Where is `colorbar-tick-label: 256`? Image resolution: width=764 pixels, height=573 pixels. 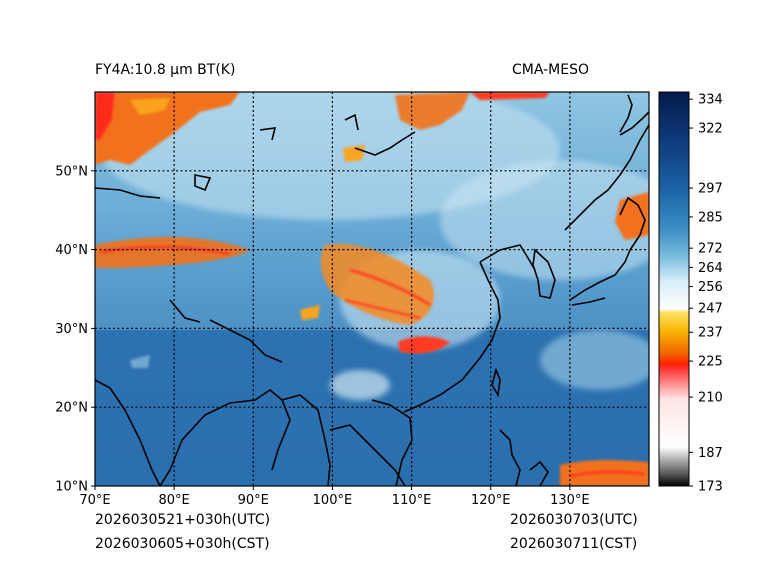
colorbar-tick-label: 256 is located at coordinates (710, 287).